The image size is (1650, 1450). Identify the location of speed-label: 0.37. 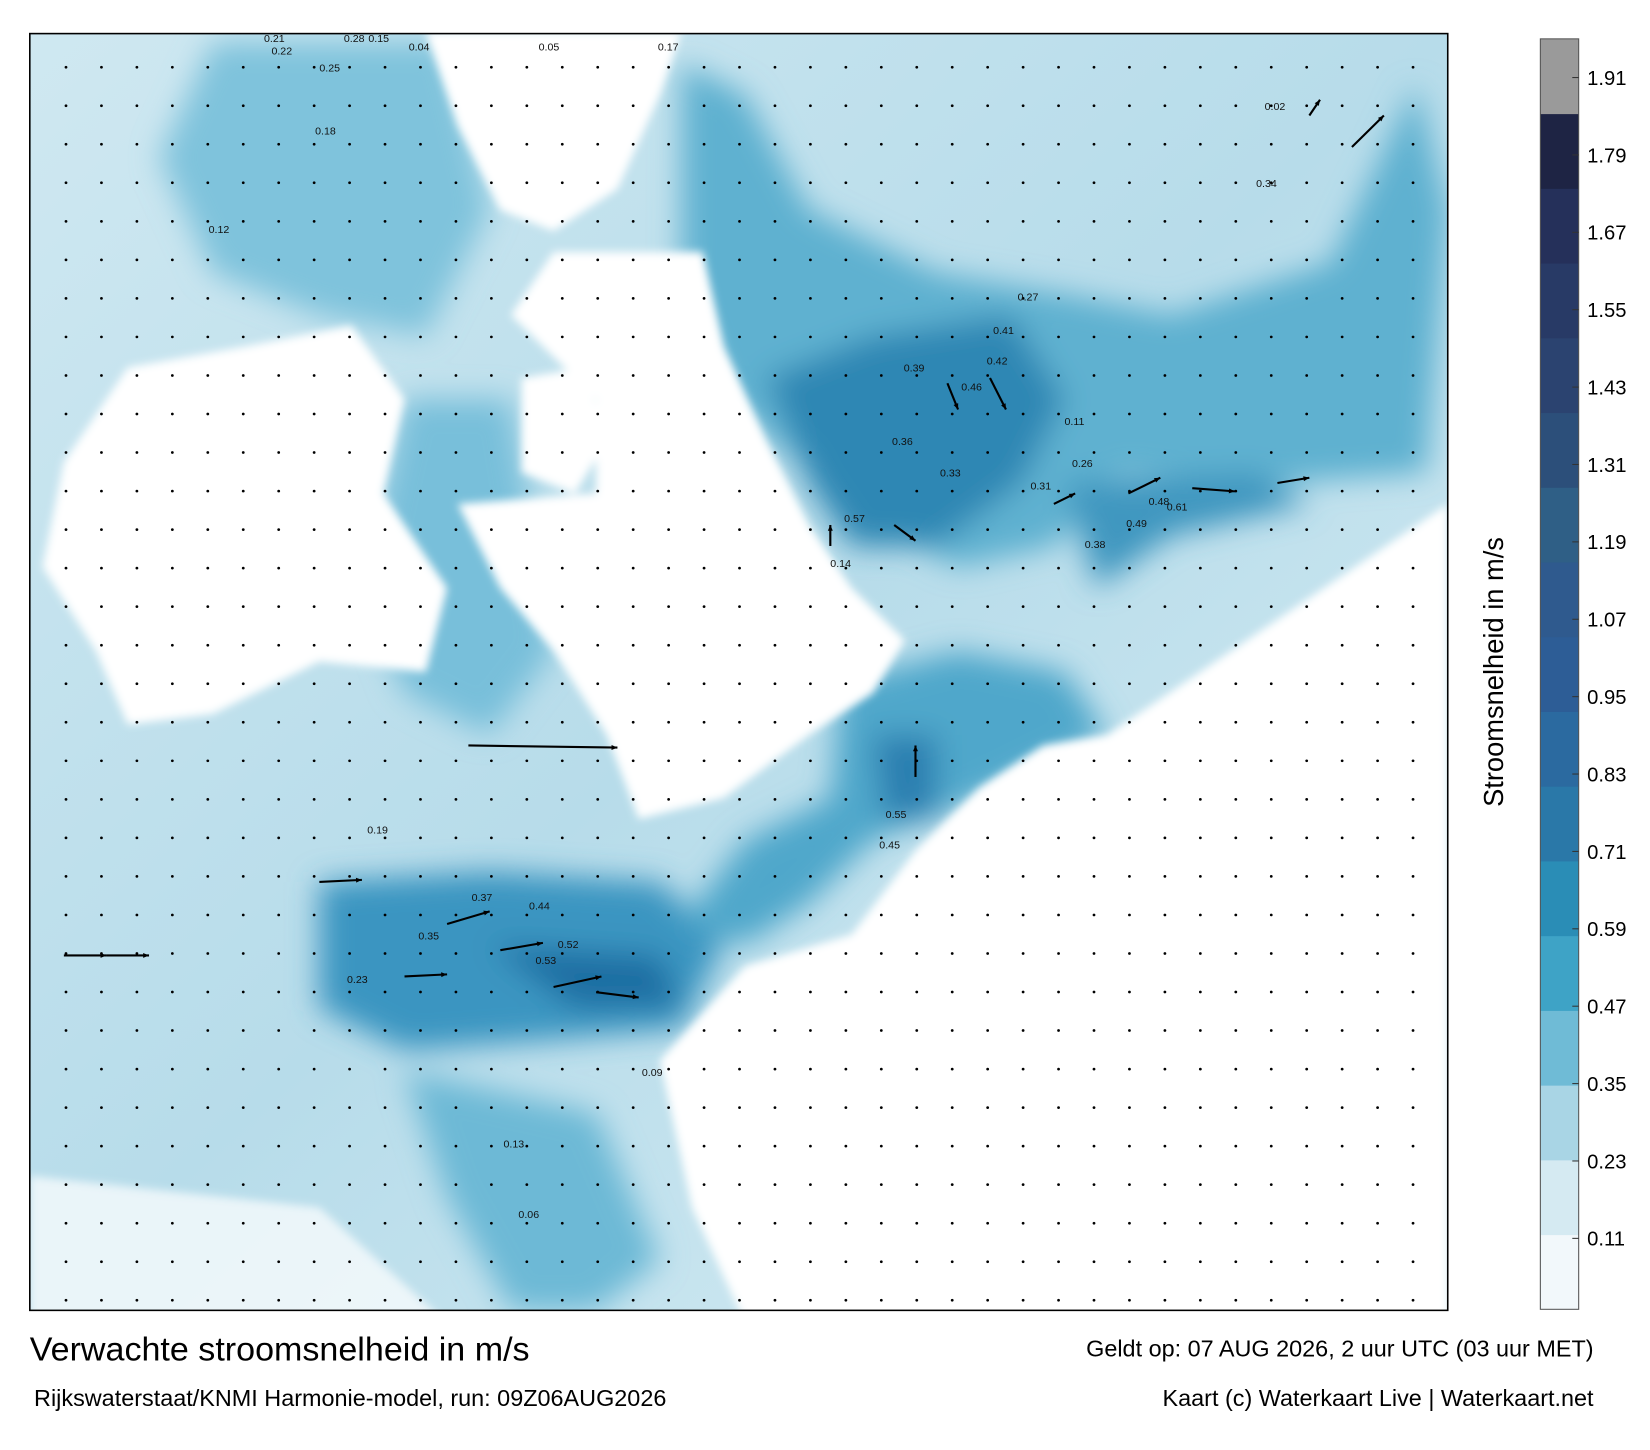
(482, 898).